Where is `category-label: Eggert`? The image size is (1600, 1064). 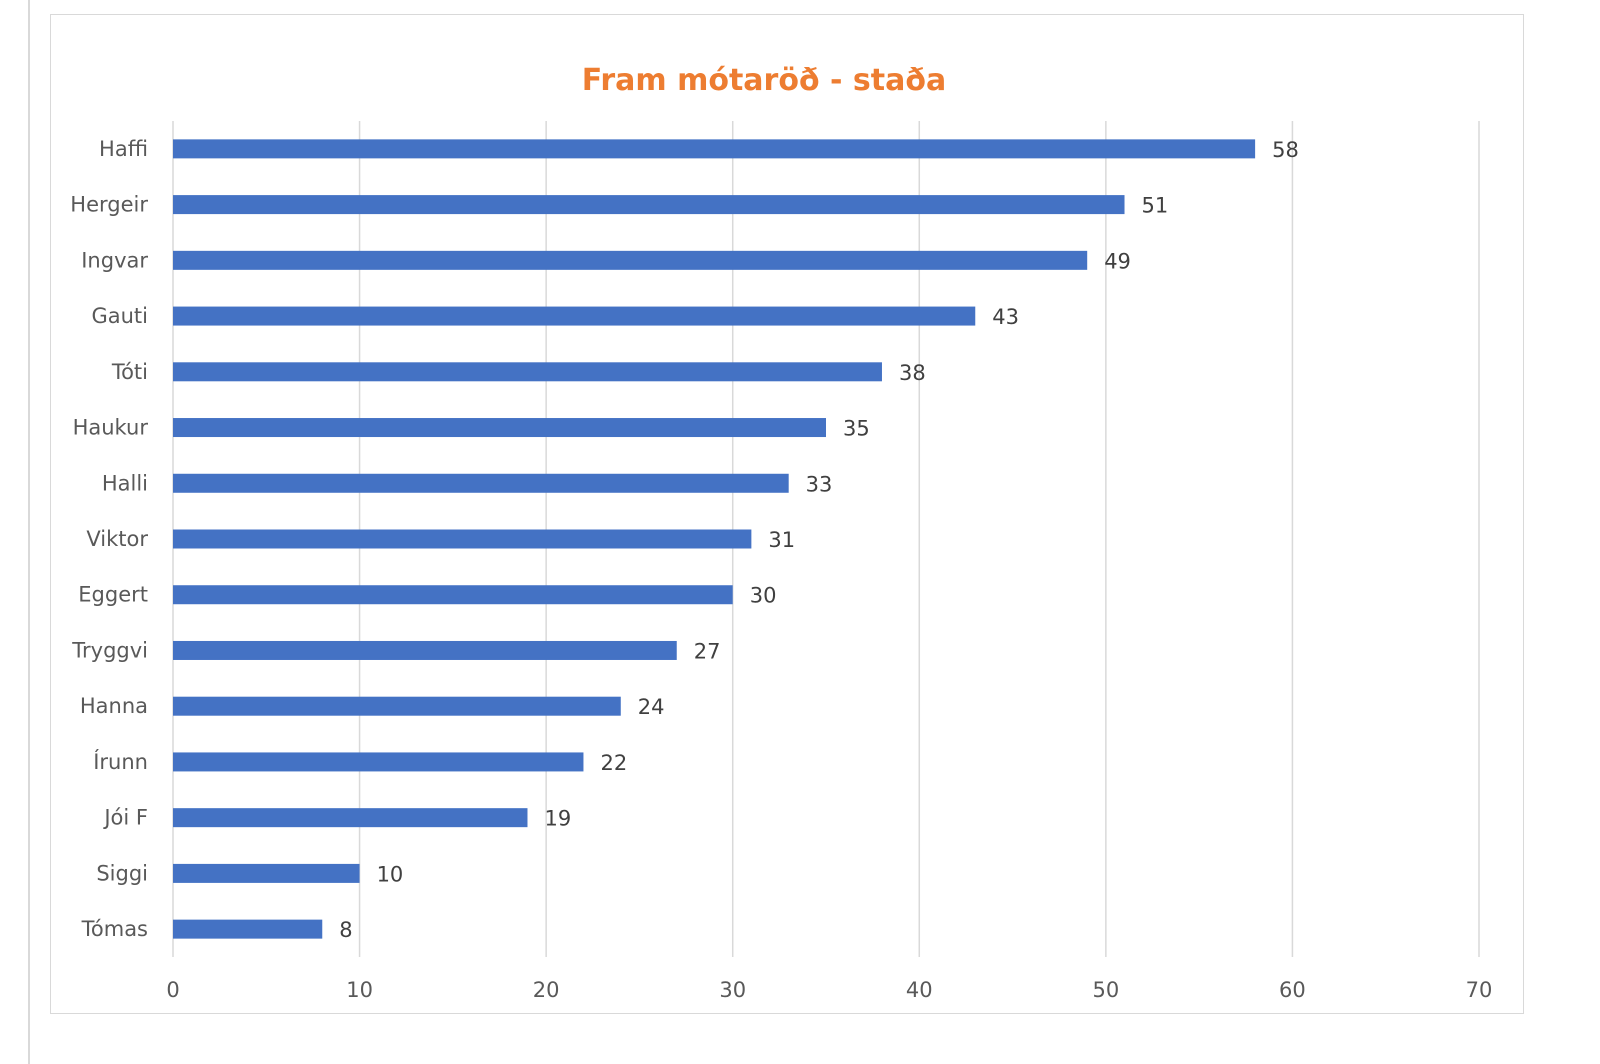
category-label: Eggert is located at coordinates (113, 595).